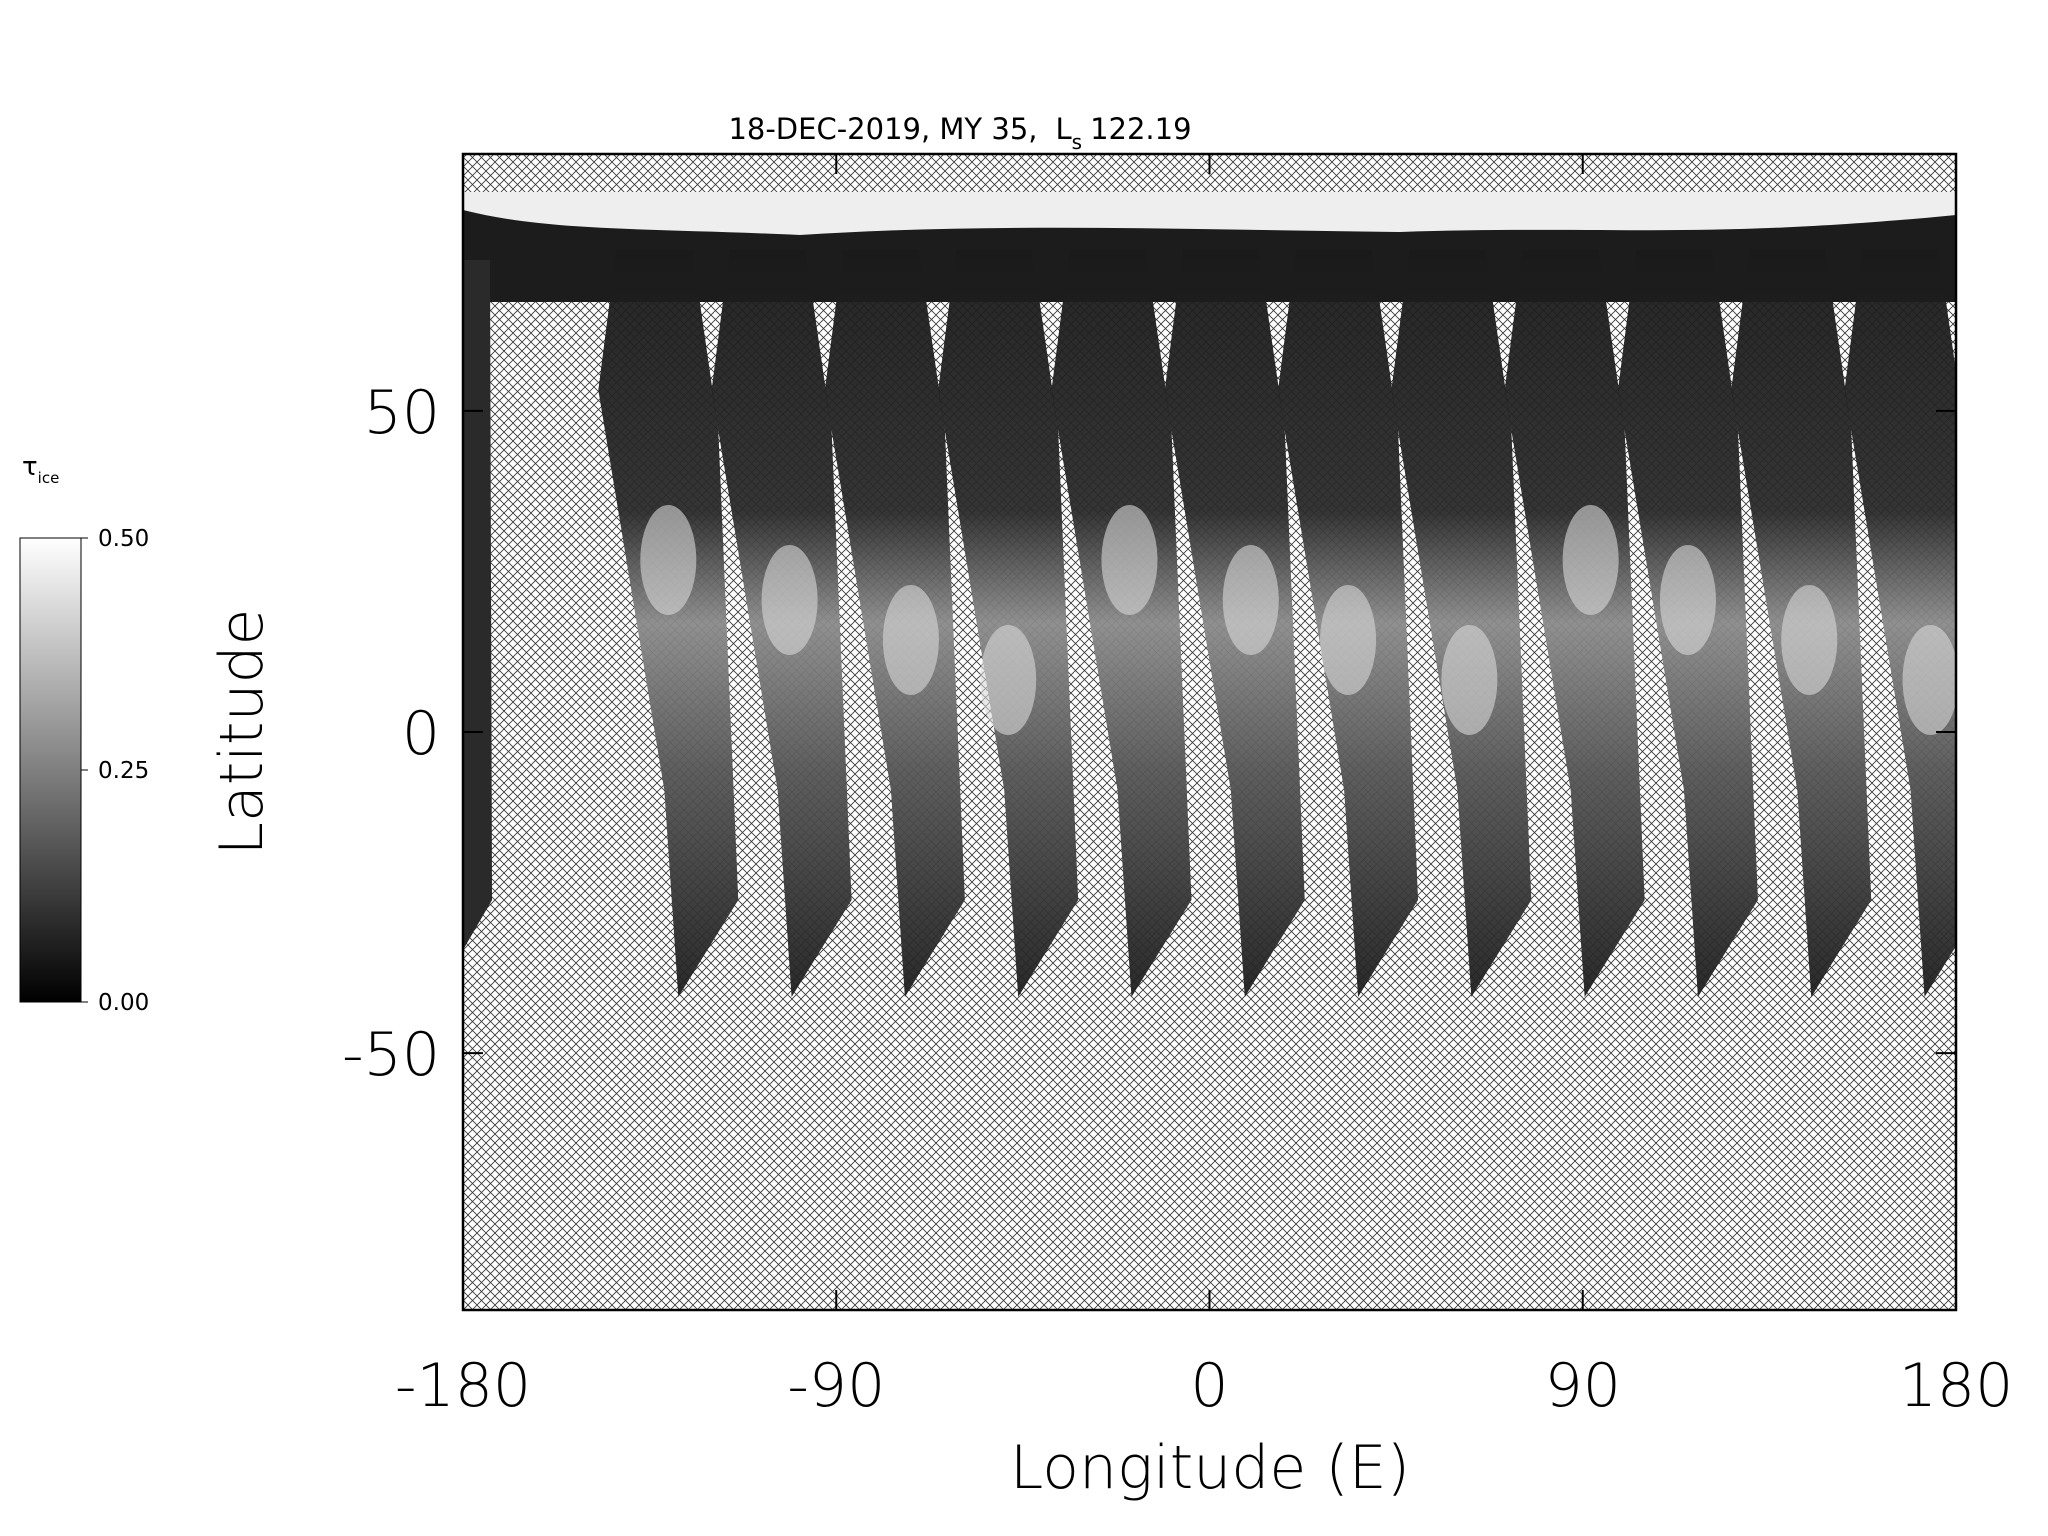 This screenshot has width=2048, height=1536. What do you see at coordinates (1140, 129) in the screenshot?
I see `title-ls-value: 122.19` at bounding box center [1140, 129].